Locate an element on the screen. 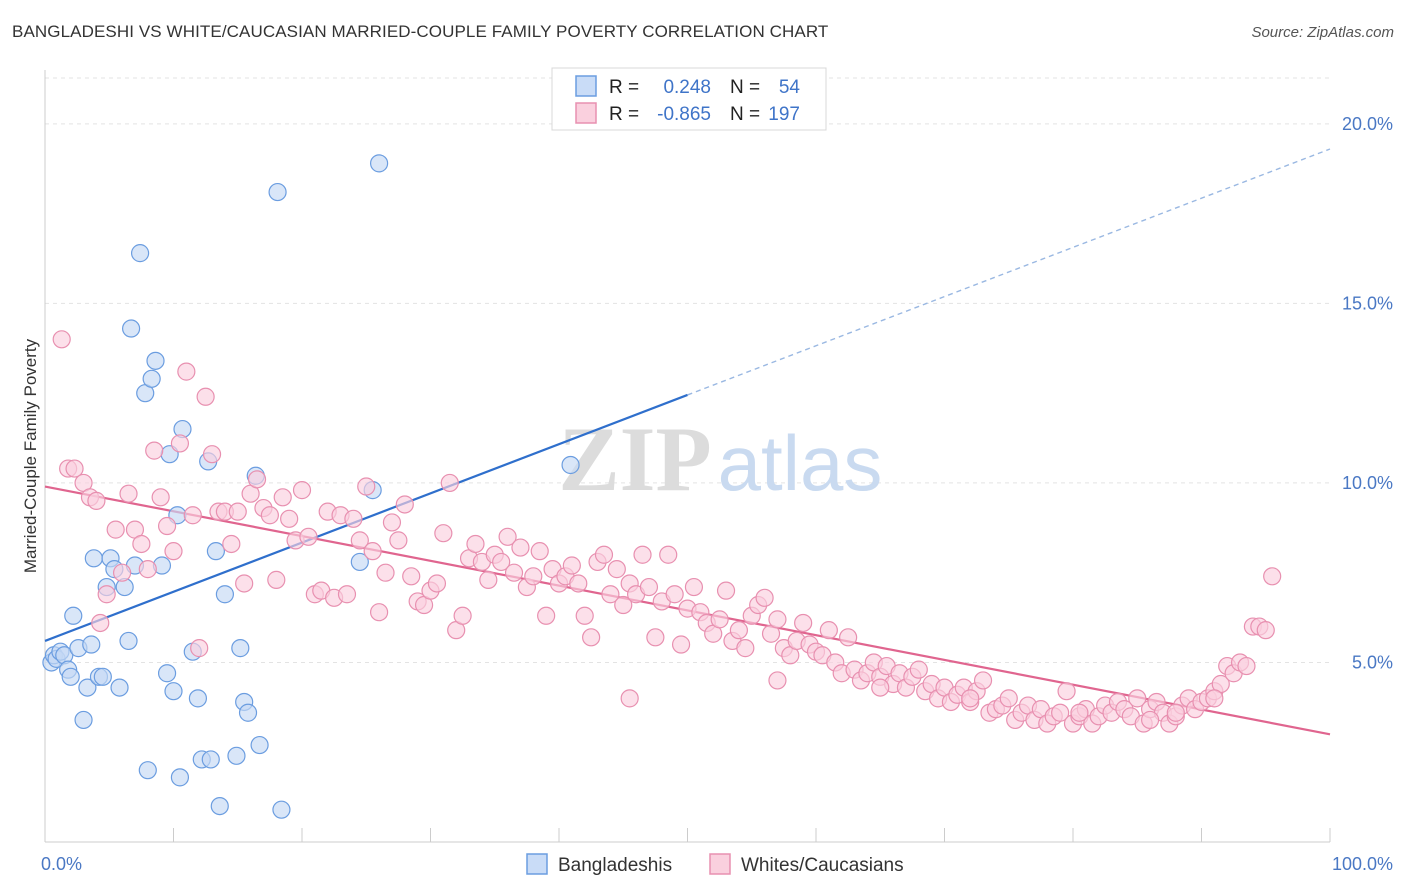  legend-swatch-bangladeshis is located at coordinates (537, 864).